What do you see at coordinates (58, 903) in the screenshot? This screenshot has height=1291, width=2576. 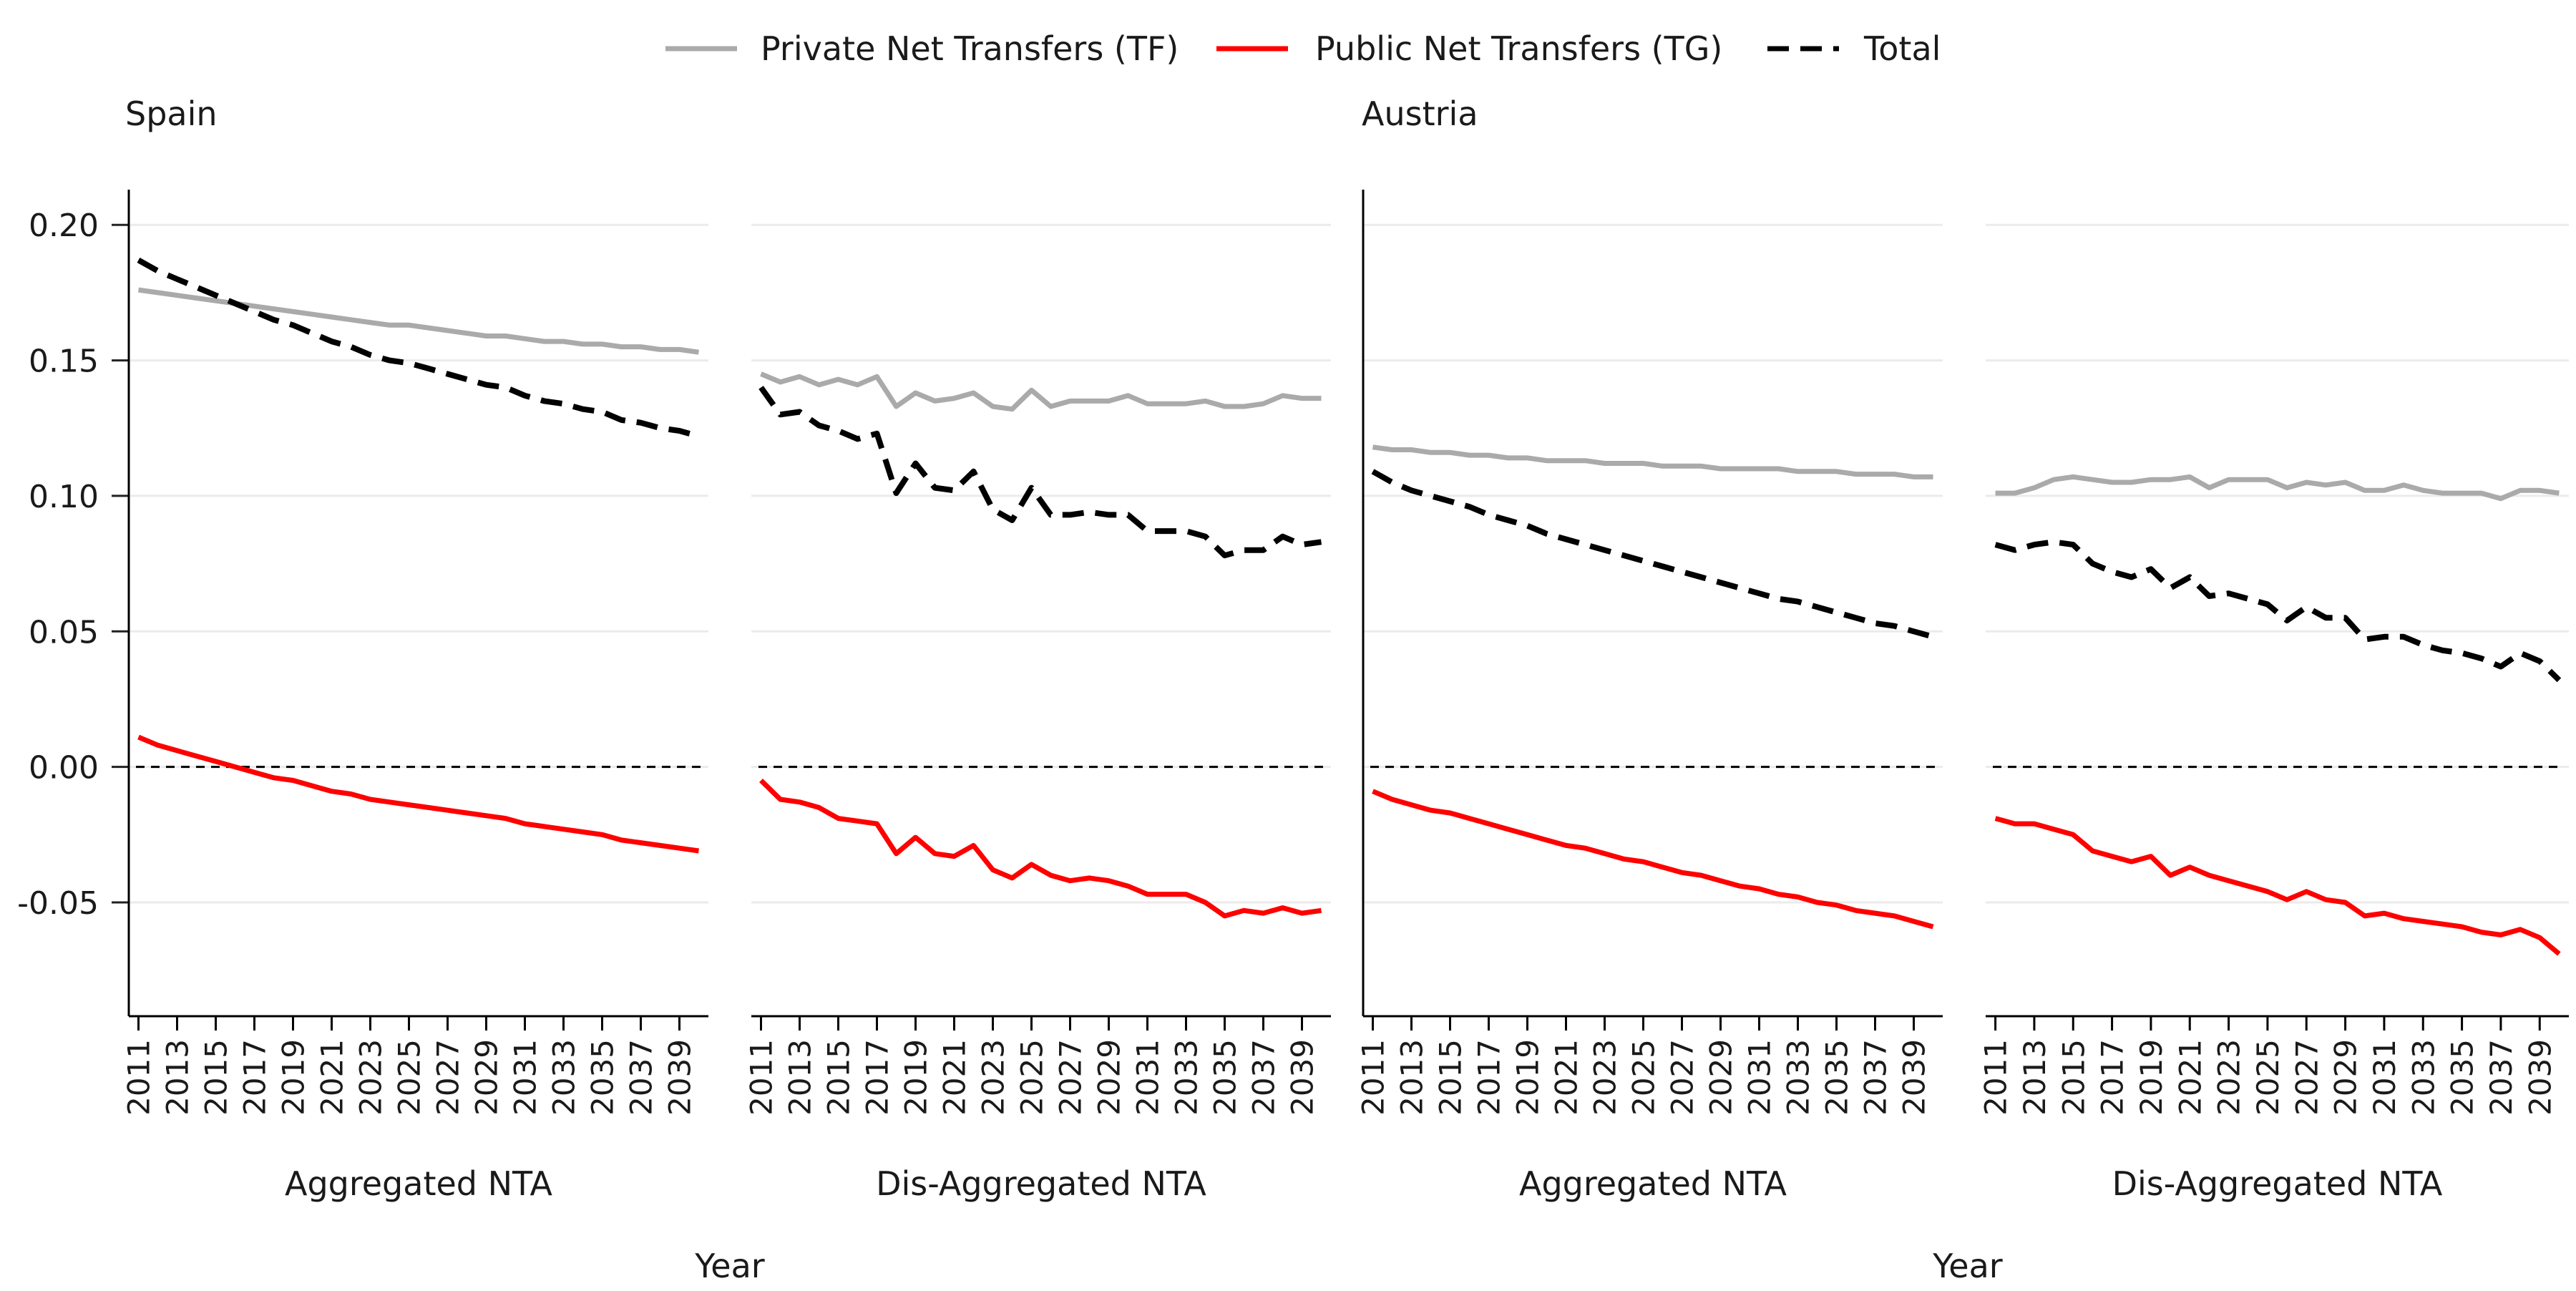 I see `y-tick-label: -0.05` at bounding box center [58, 903].